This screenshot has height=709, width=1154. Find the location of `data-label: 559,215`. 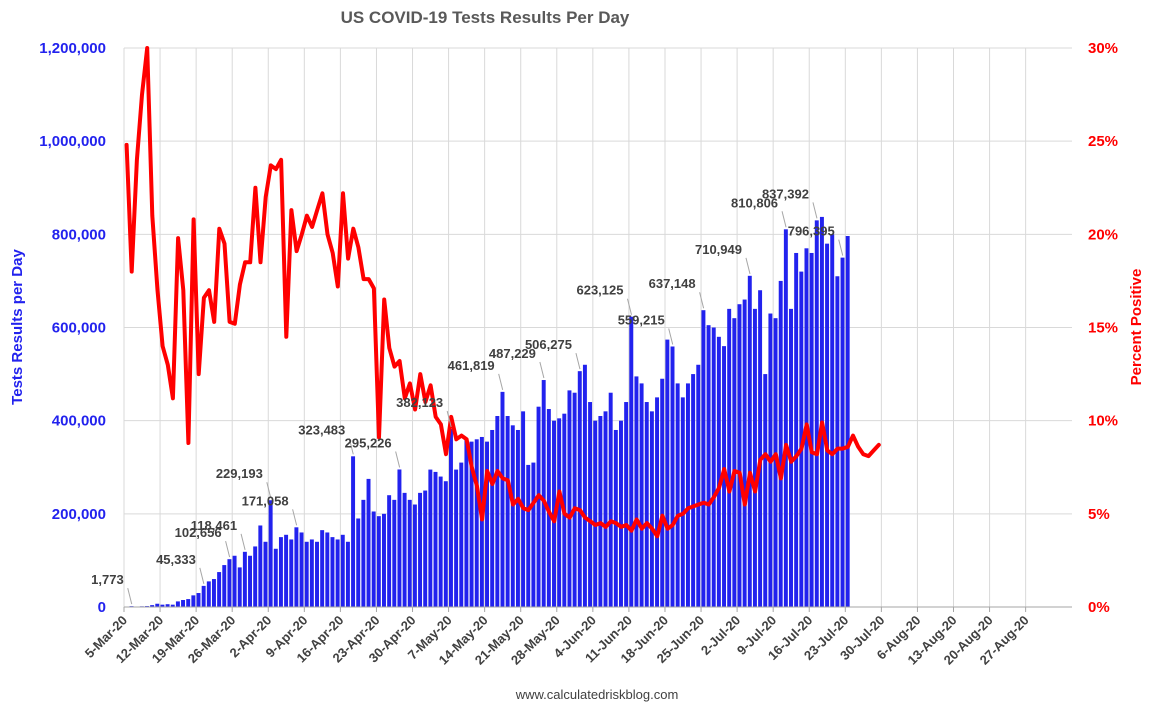

data-label: 559,215 is located at coordinates (641, 319).